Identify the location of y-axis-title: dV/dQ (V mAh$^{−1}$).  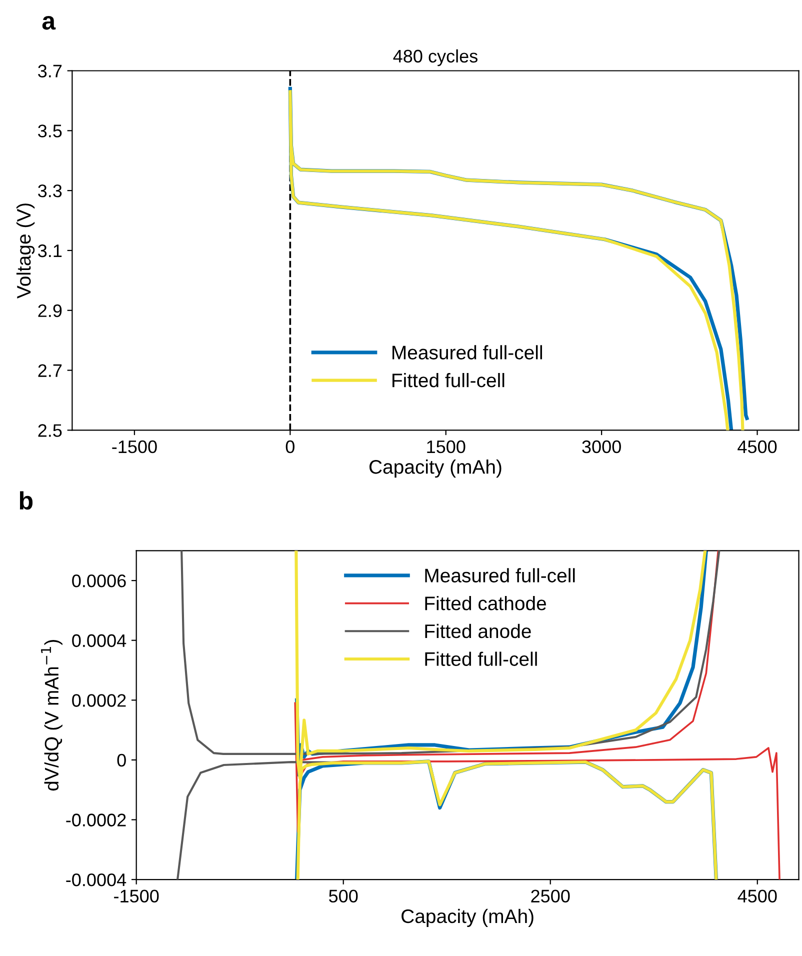
(51, 715).